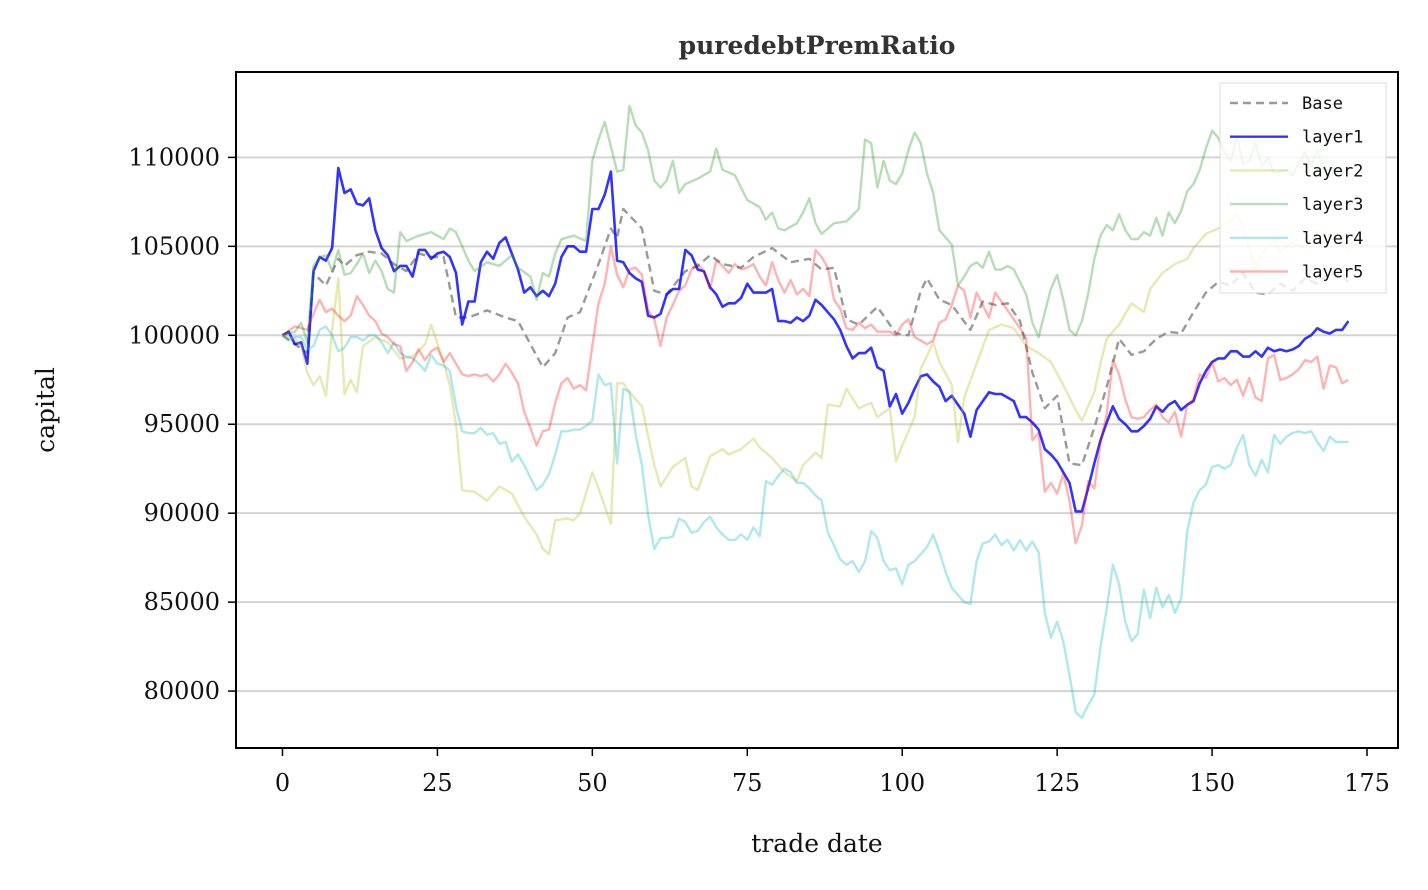 Image resolution: width=1428 pixels, height=890 pixels. Describe the element at coordinates (1212, 783) in the screenshot. I see `x-tick-label: 150` at that location.